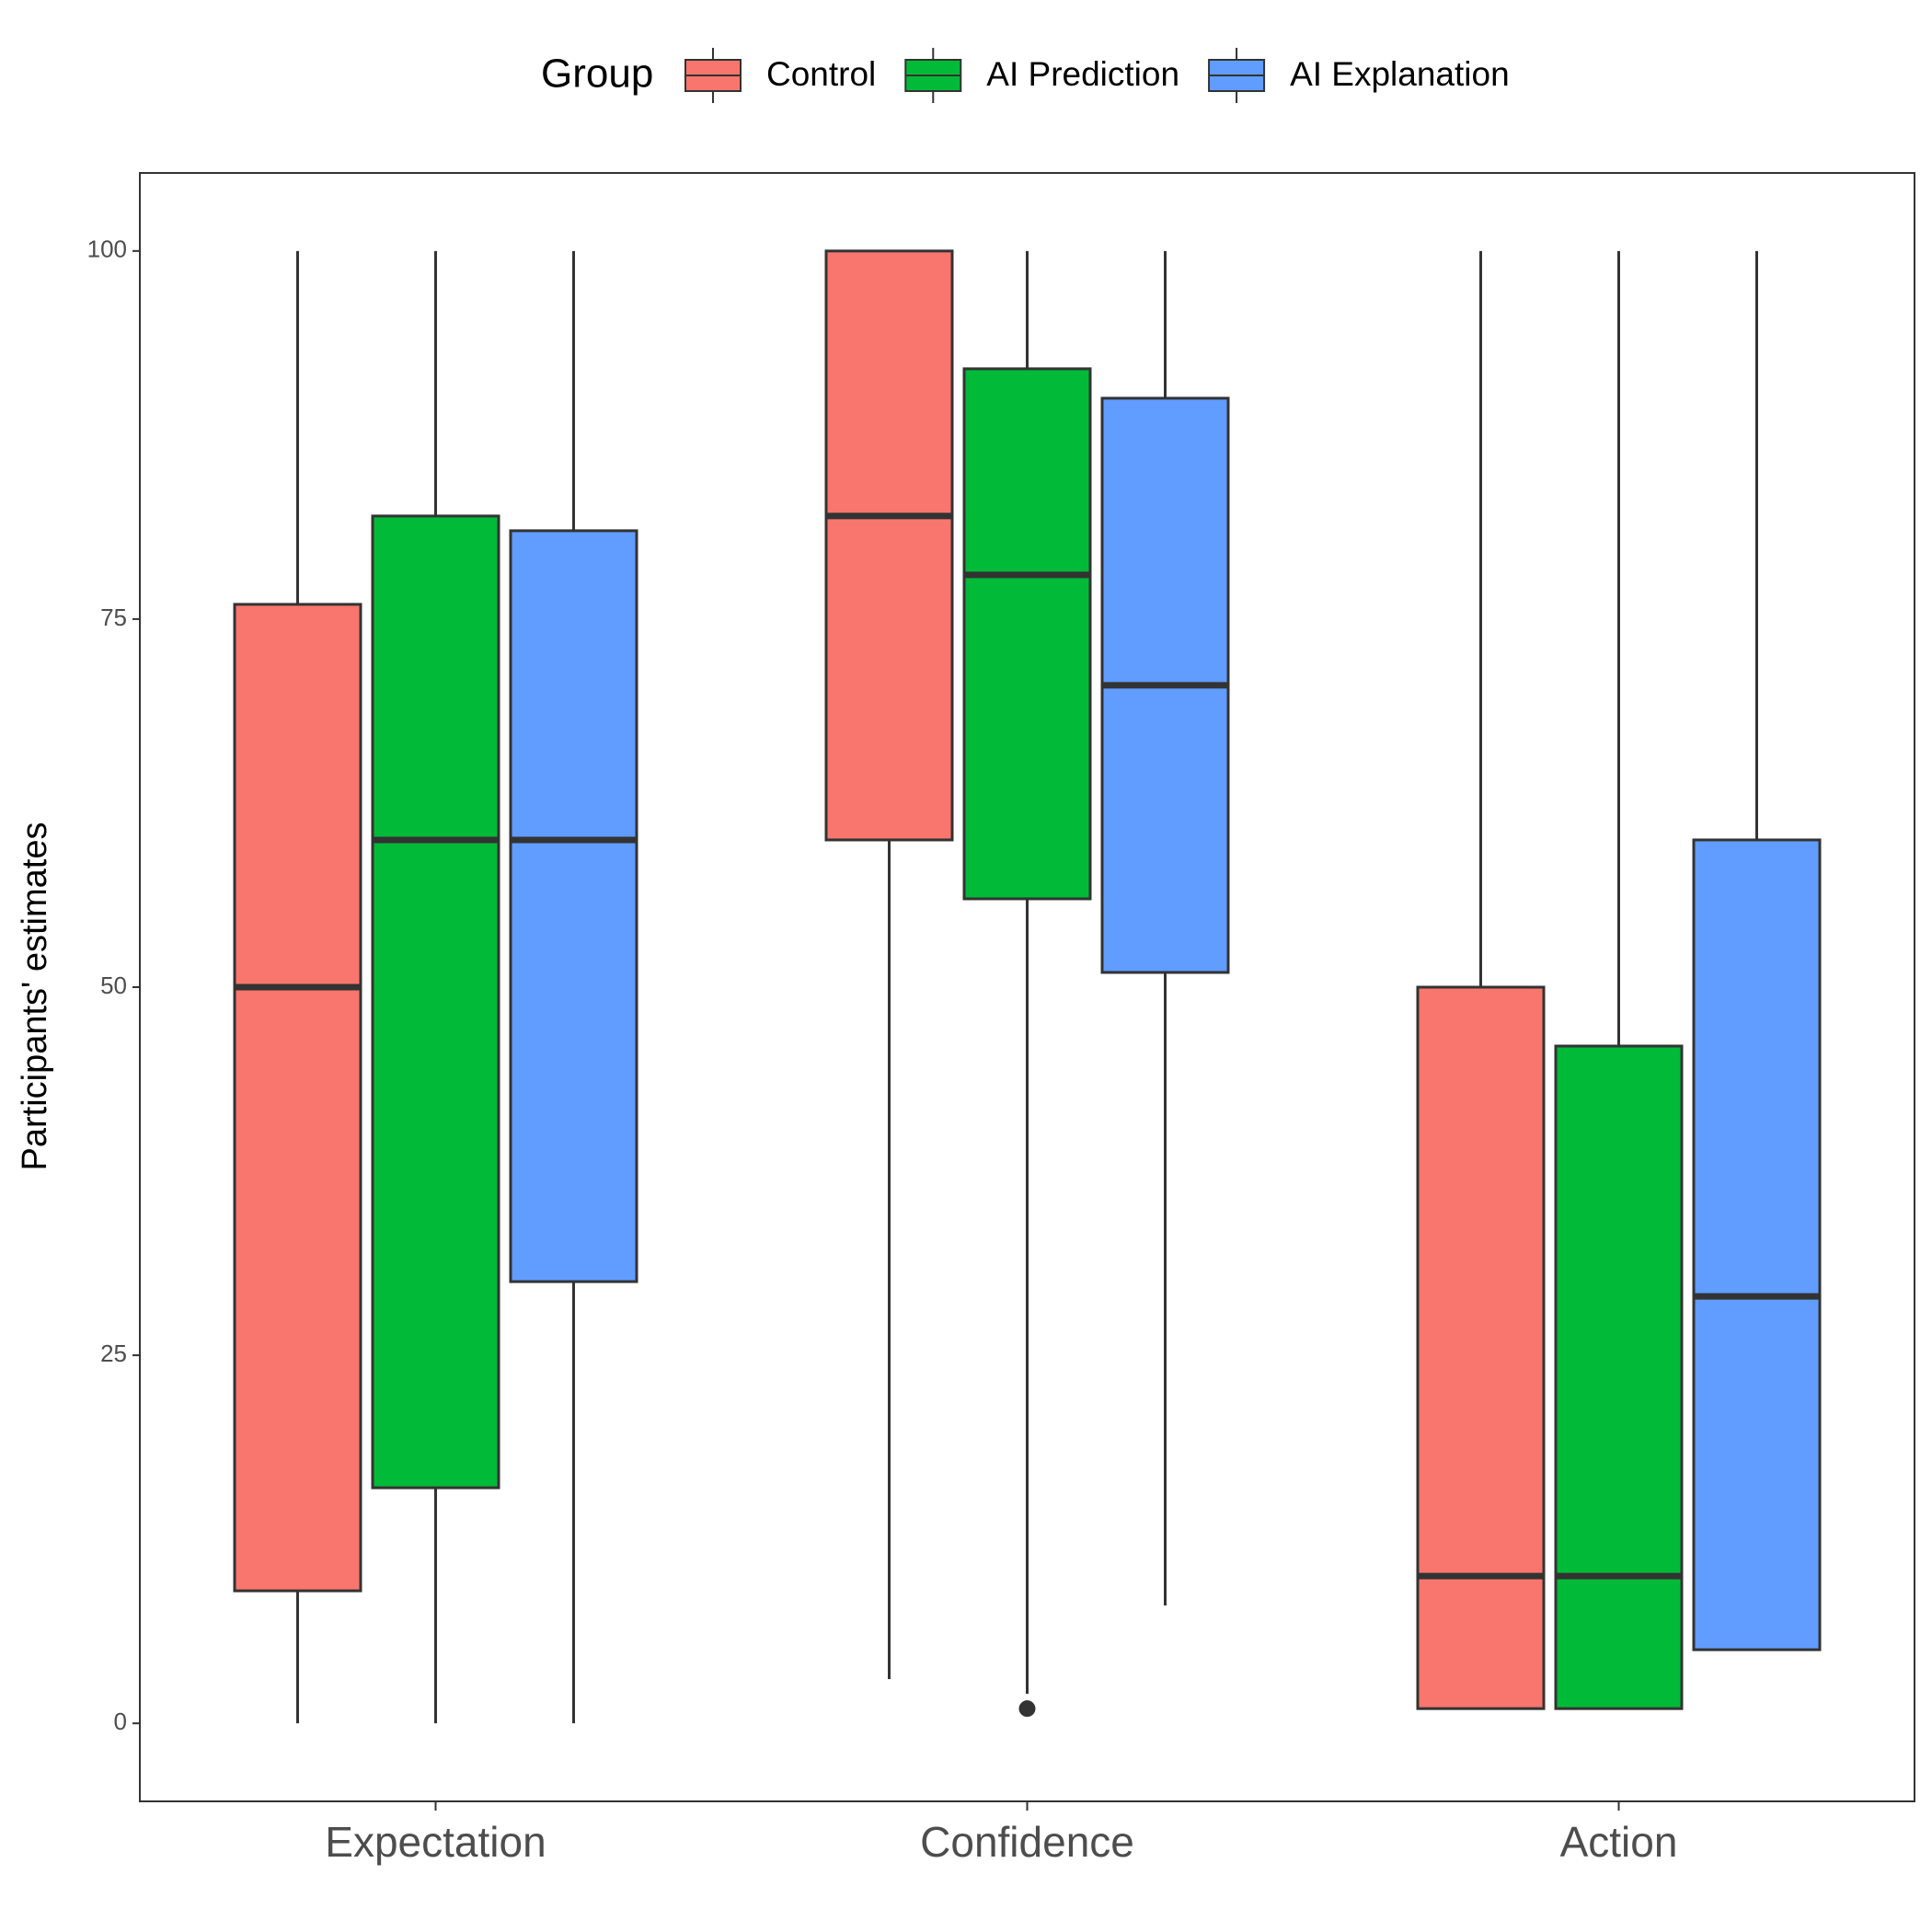 This screenshot has height=1932, width=1932. What do you see at coordinates (1027, 1709) in the screenshot?
I see `outlier` at bounding box center [1027, 1709].